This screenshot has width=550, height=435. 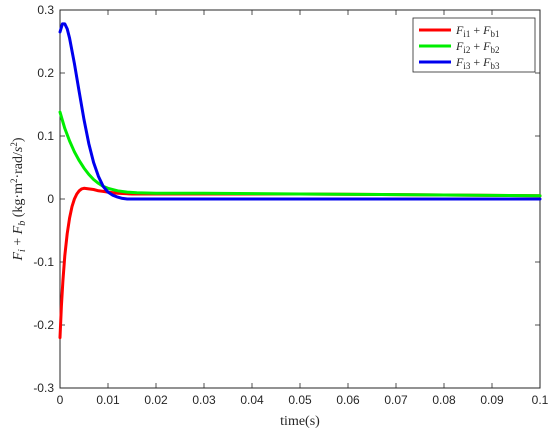 I want to click on y-axis-label: Fi + Fb (kg·m2·rad/s2), so click(x=18, y=199).